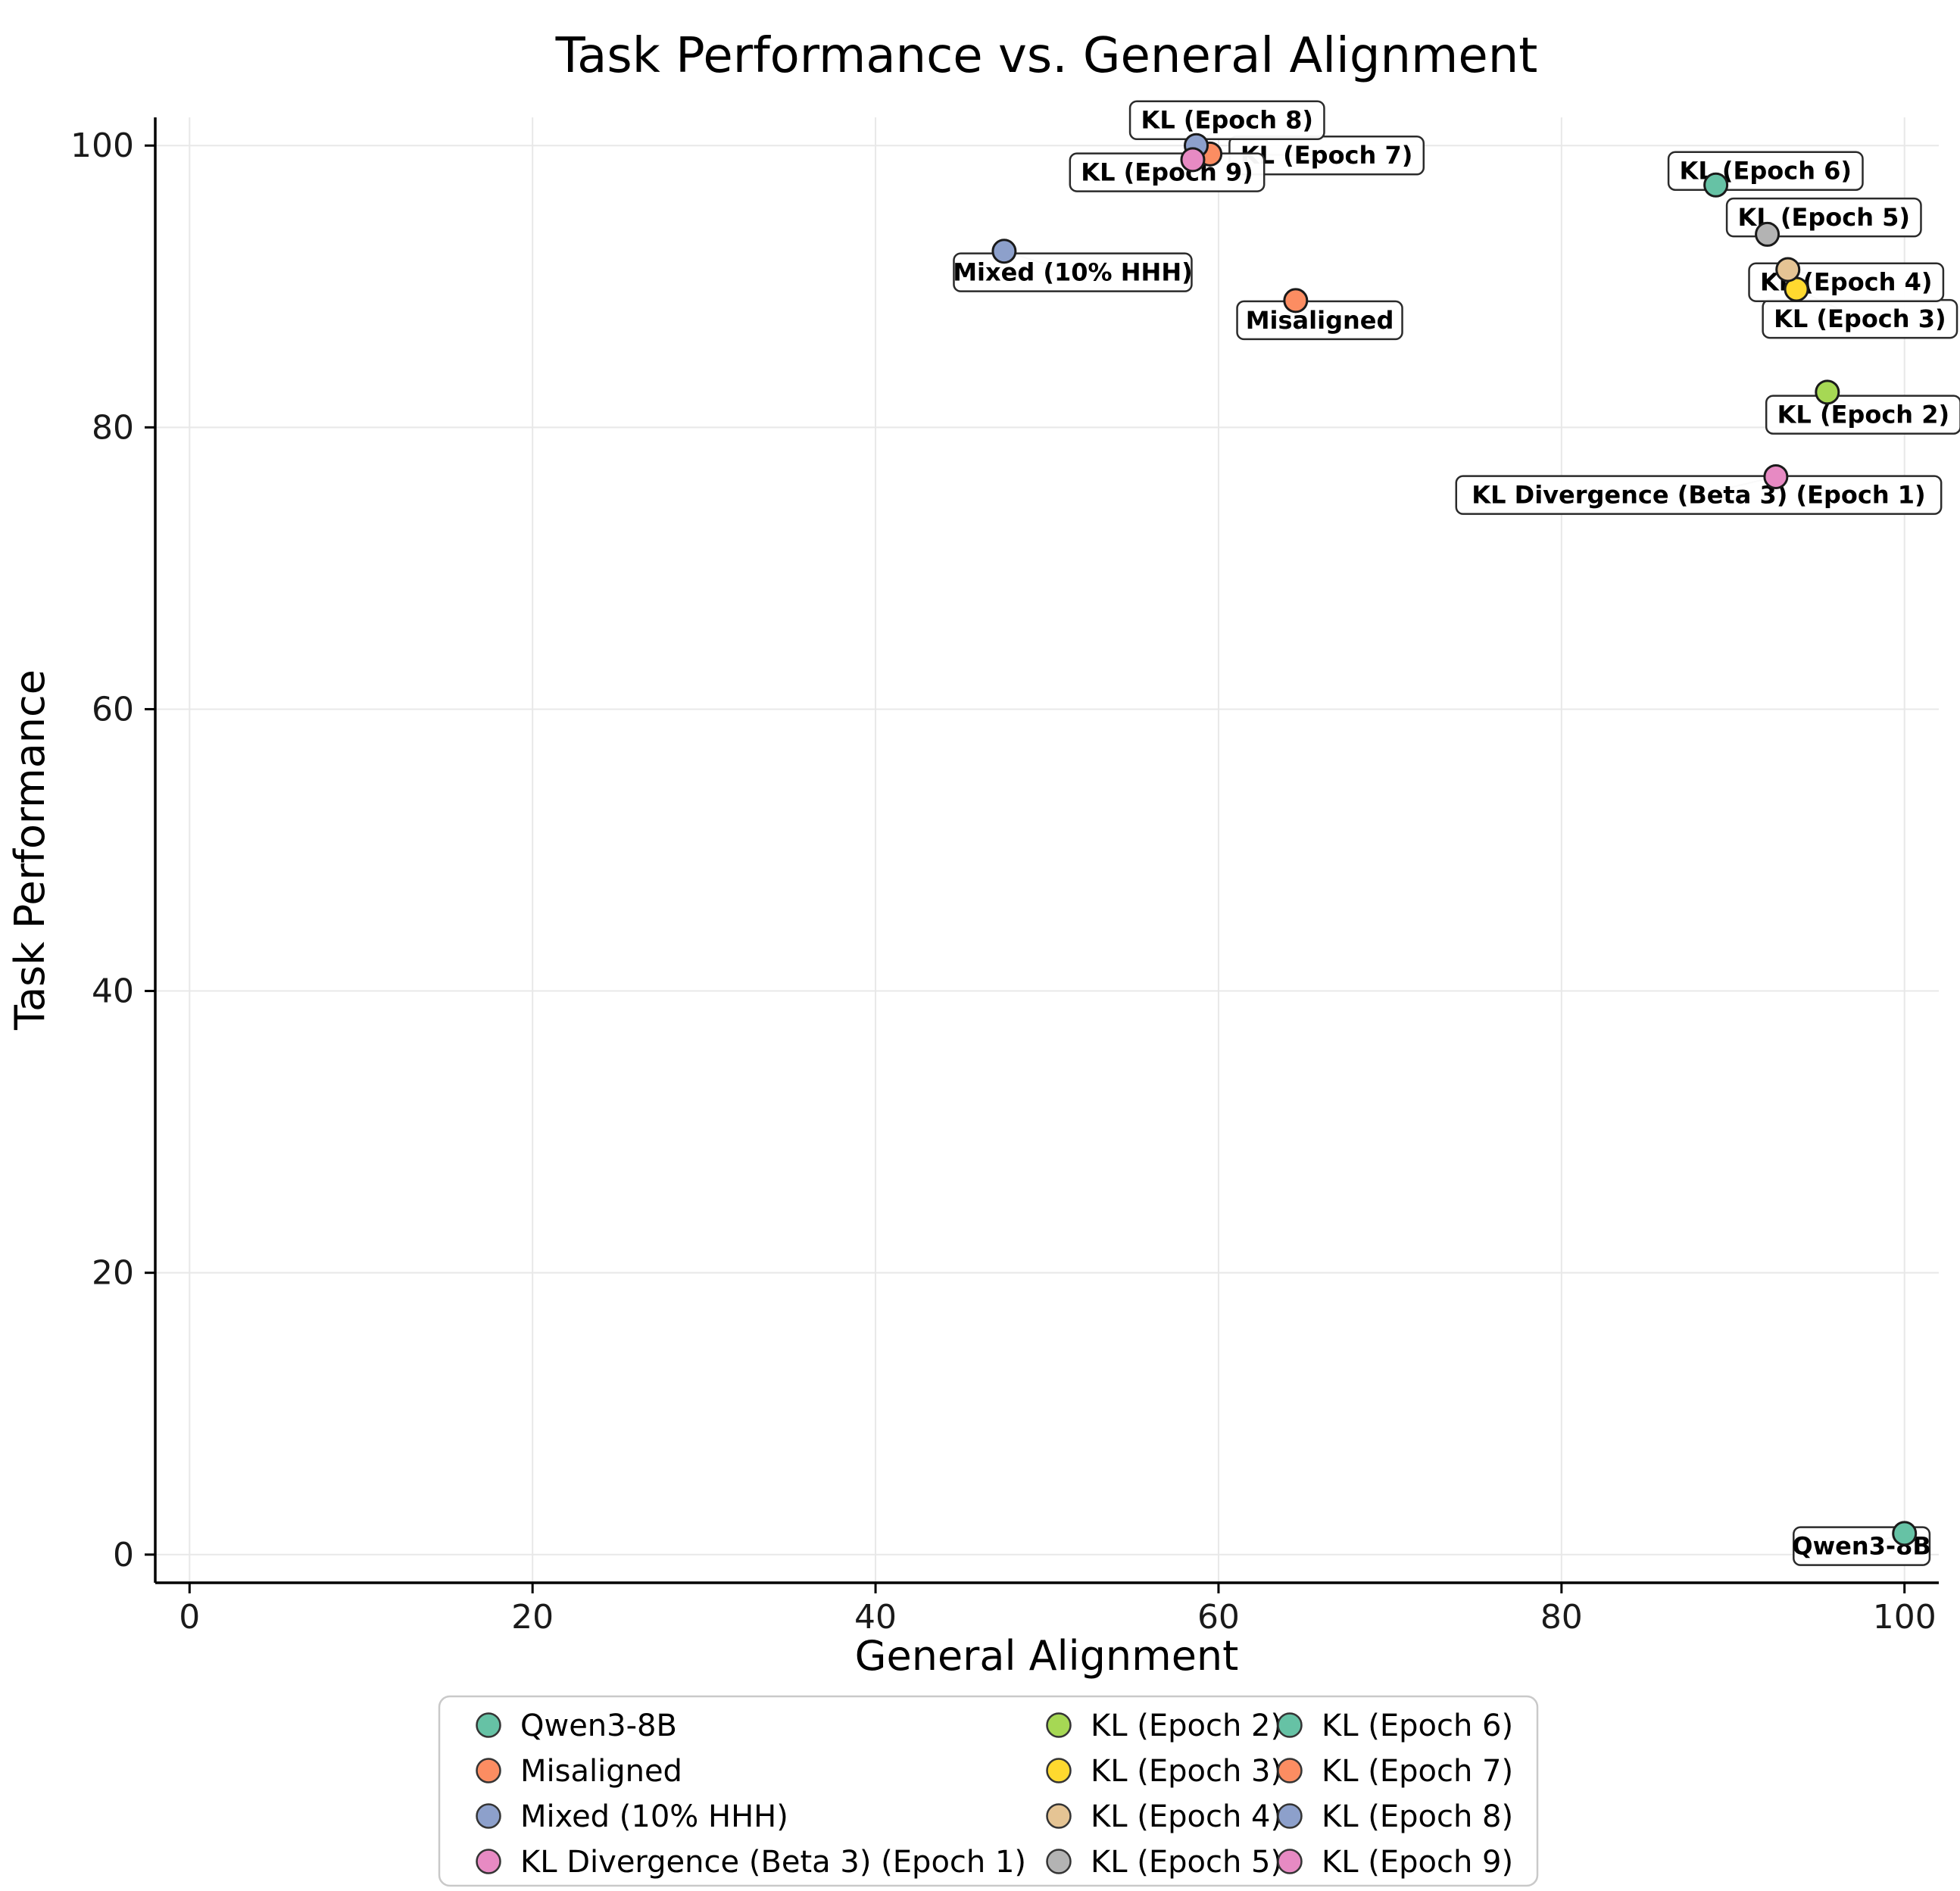 This screenshot has height=1891, width=1960. I want to click on annotation-kl-epoch-7: KL (Epoch 7), so click(1327, 155).